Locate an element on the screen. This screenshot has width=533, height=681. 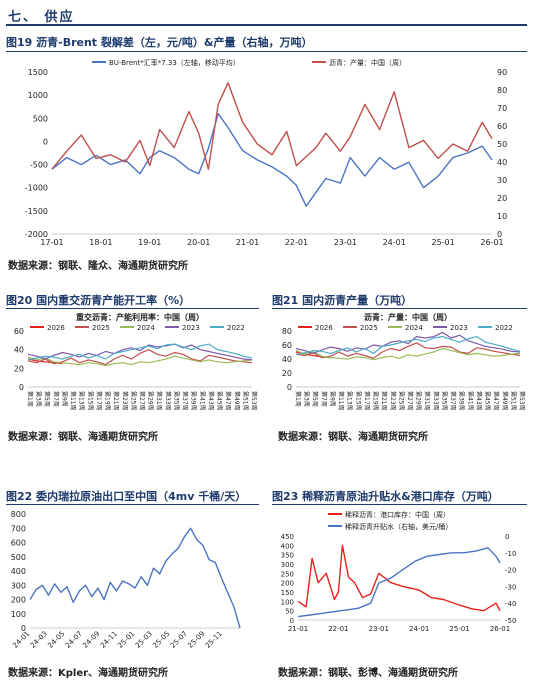
fig23-yleft-tick-5: 200 is located at coordinates (287, 584).